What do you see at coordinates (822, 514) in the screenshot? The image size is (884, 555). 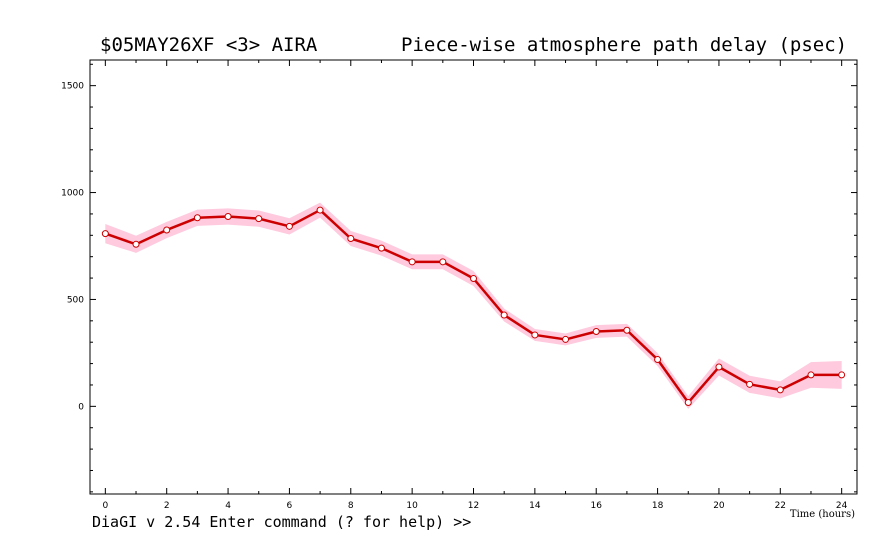 I see `x-axis-label: Time (hours)` at bounding box center [822, 514].